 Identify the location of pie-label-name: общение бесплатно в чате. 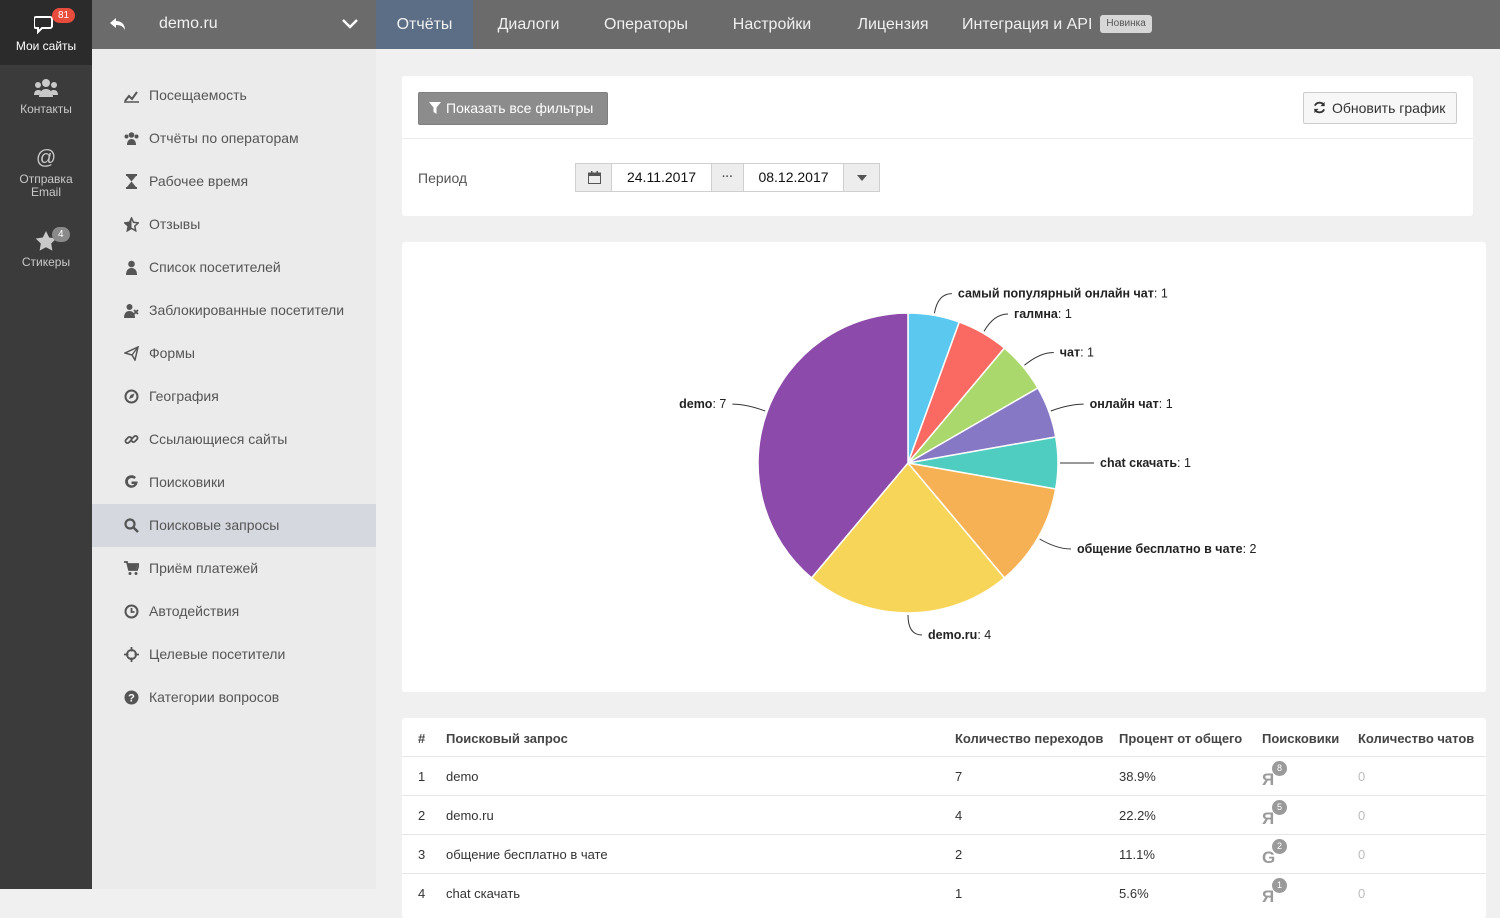
(1160, 549).